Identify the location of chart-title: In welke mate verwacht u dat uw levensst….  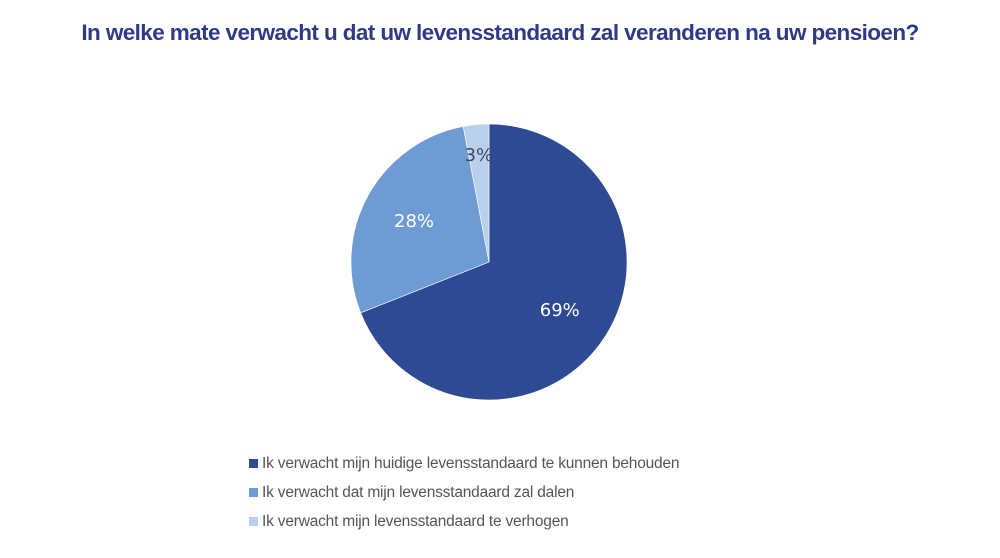
(500, 32).